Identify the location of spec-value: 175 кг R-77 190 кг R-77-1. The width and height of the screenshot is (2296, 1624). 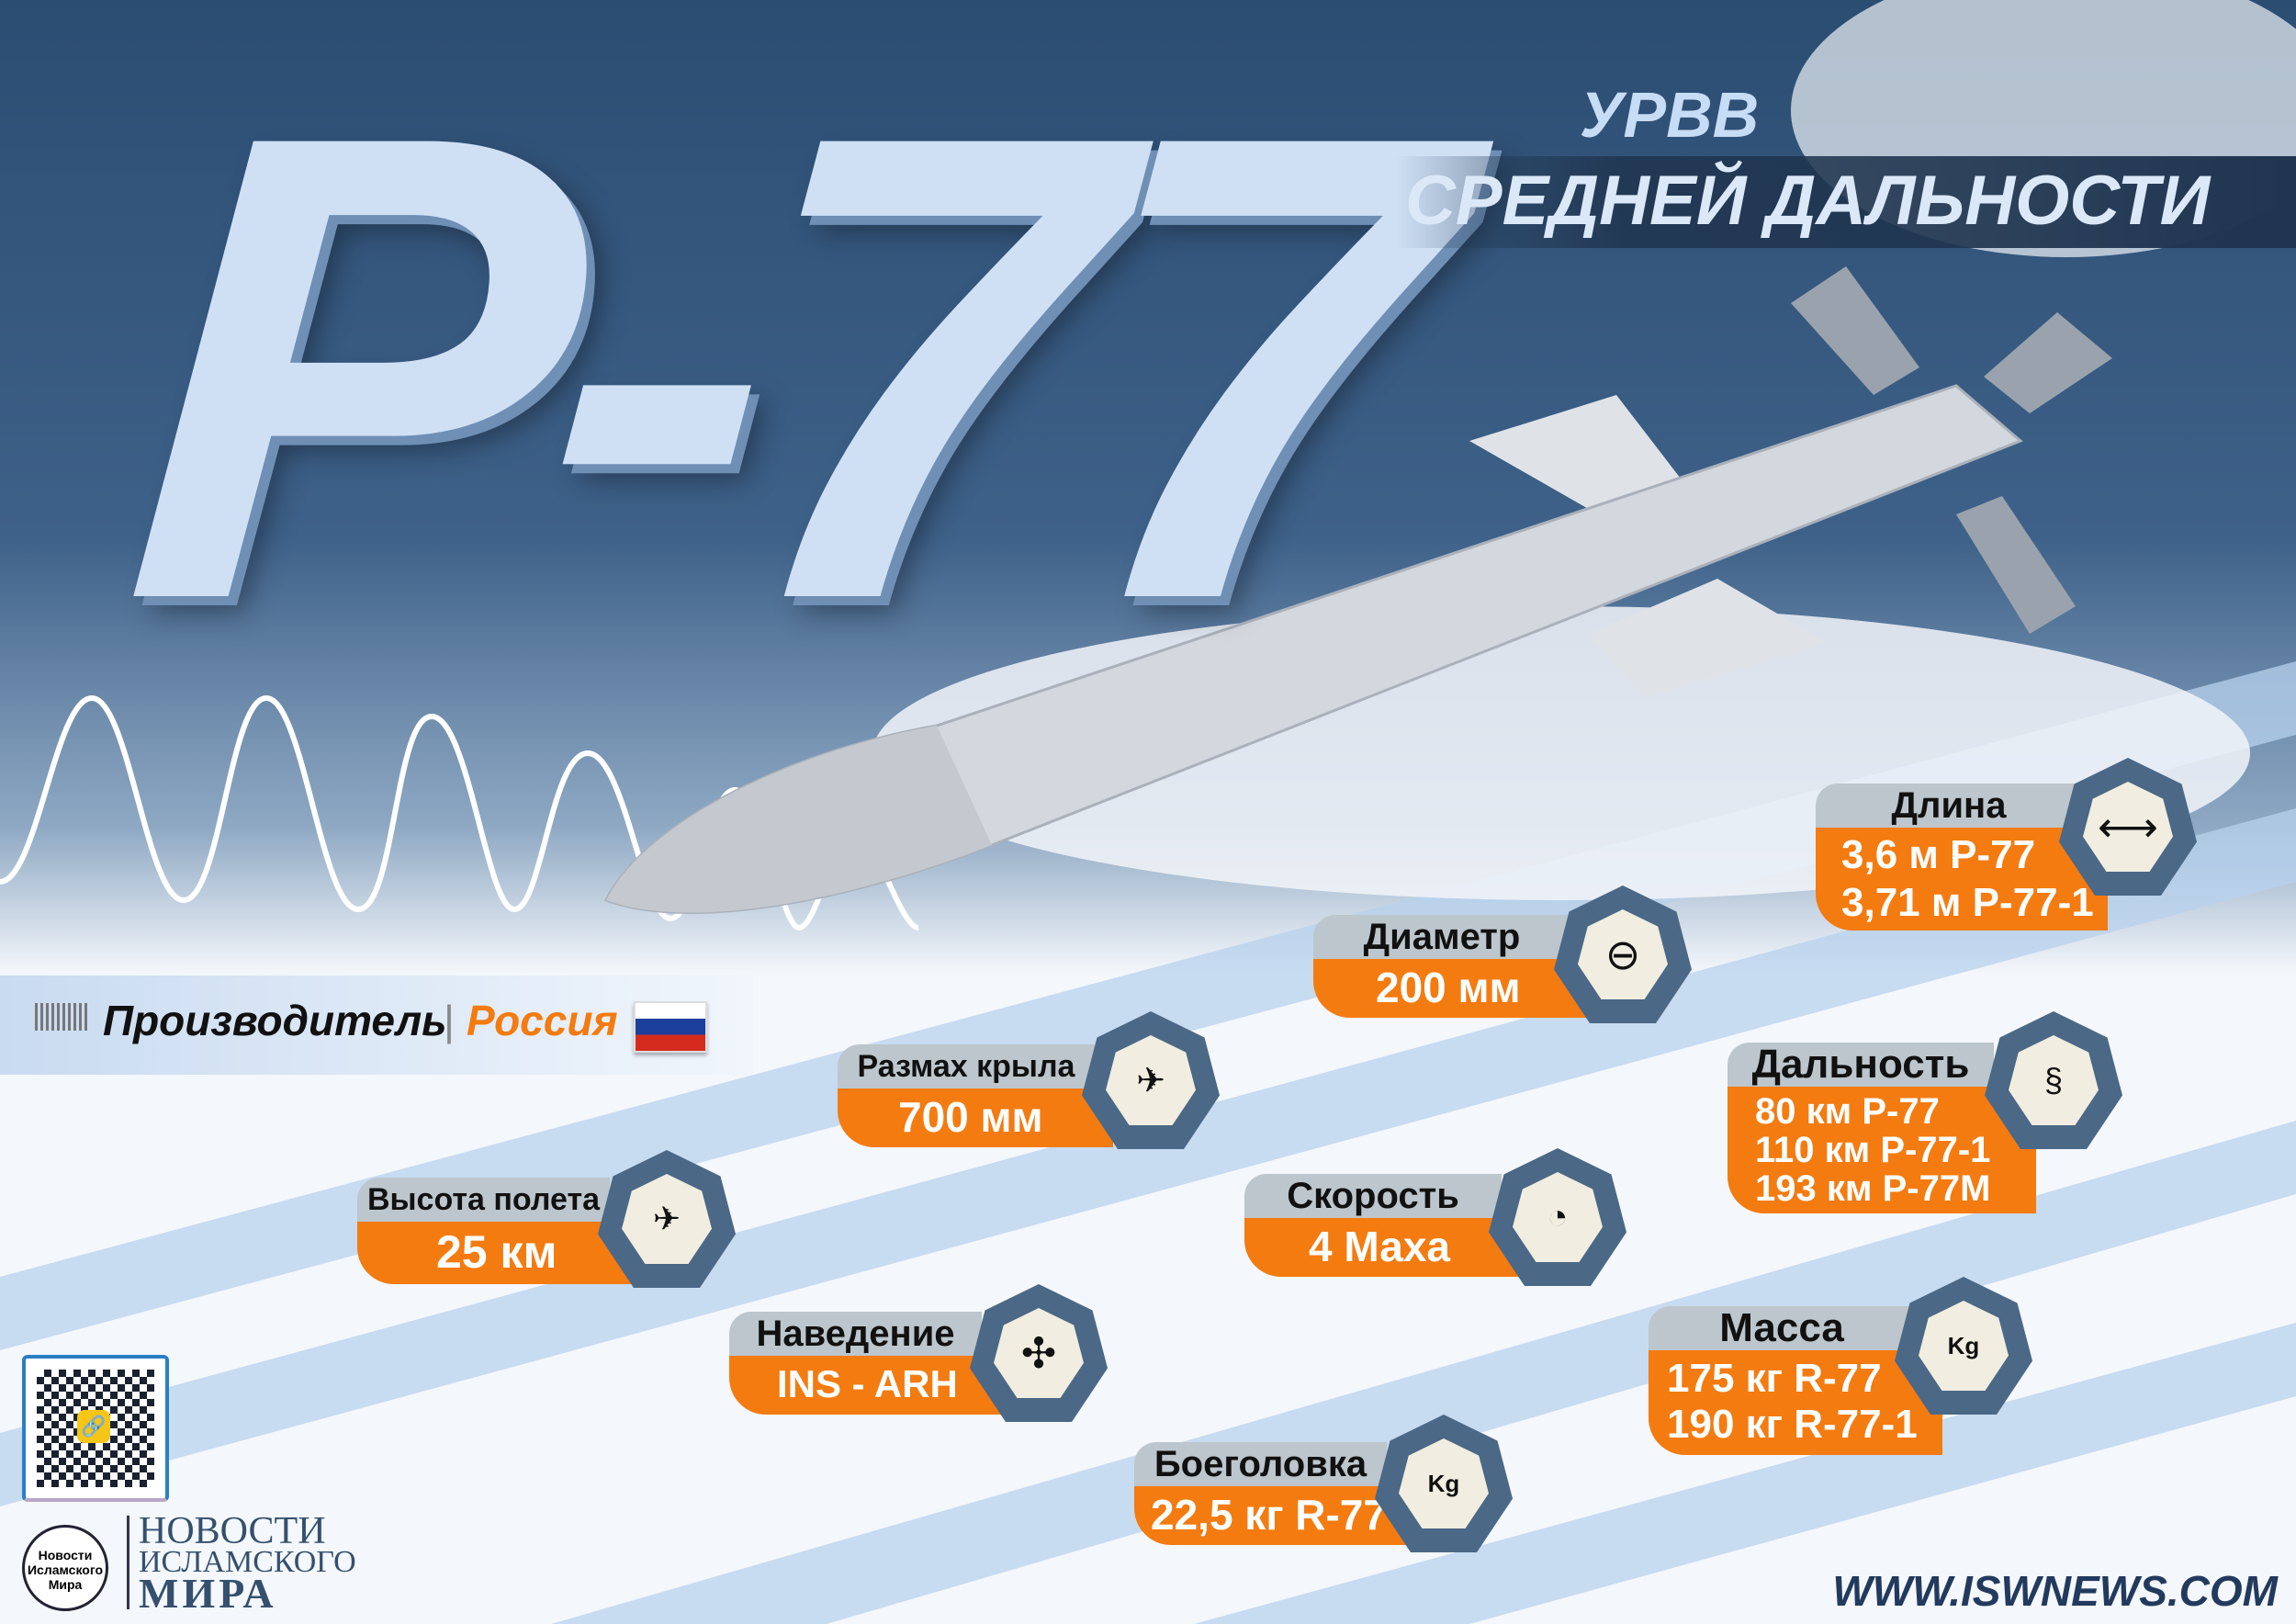
(1795, 1402).